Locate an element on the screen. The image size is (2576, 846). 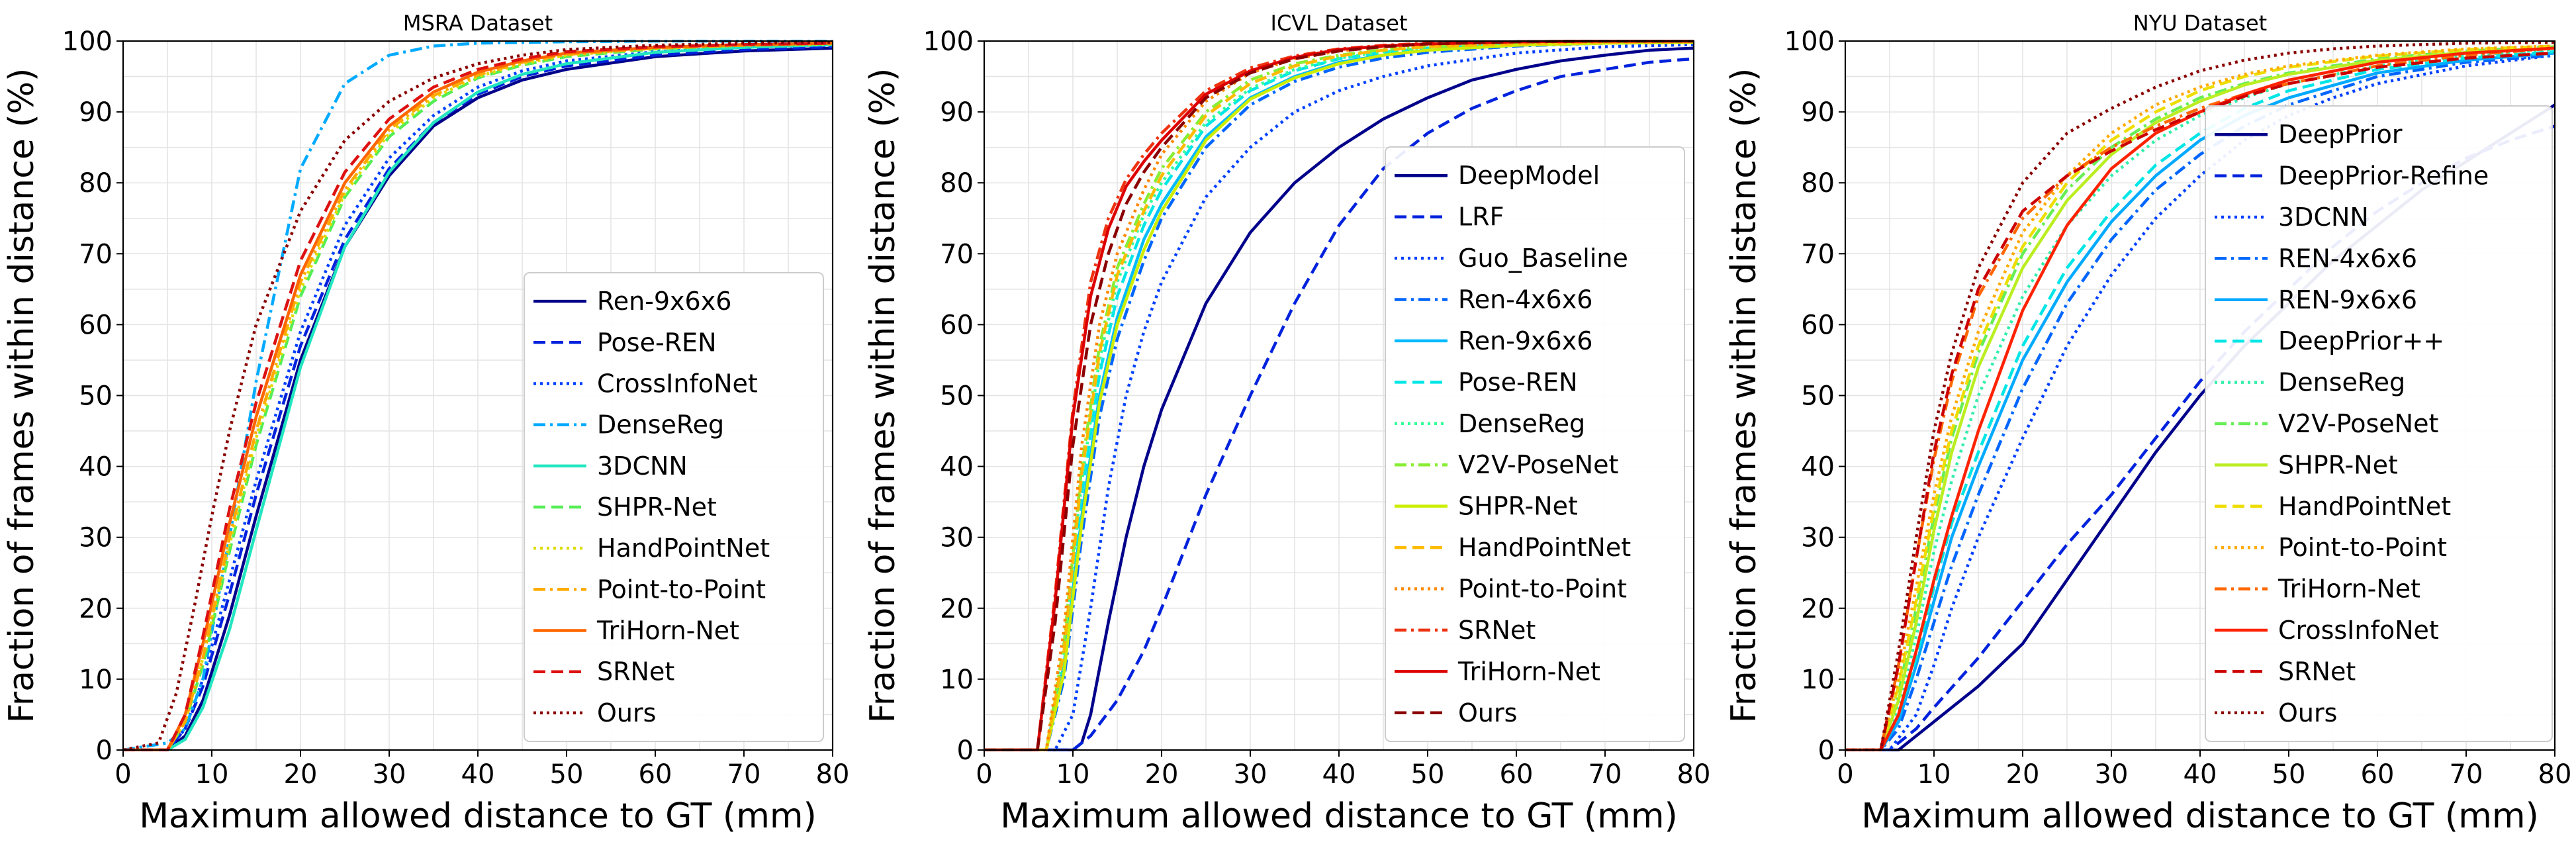
x-tick-label: 60 is located at coordinates (1517, 775).